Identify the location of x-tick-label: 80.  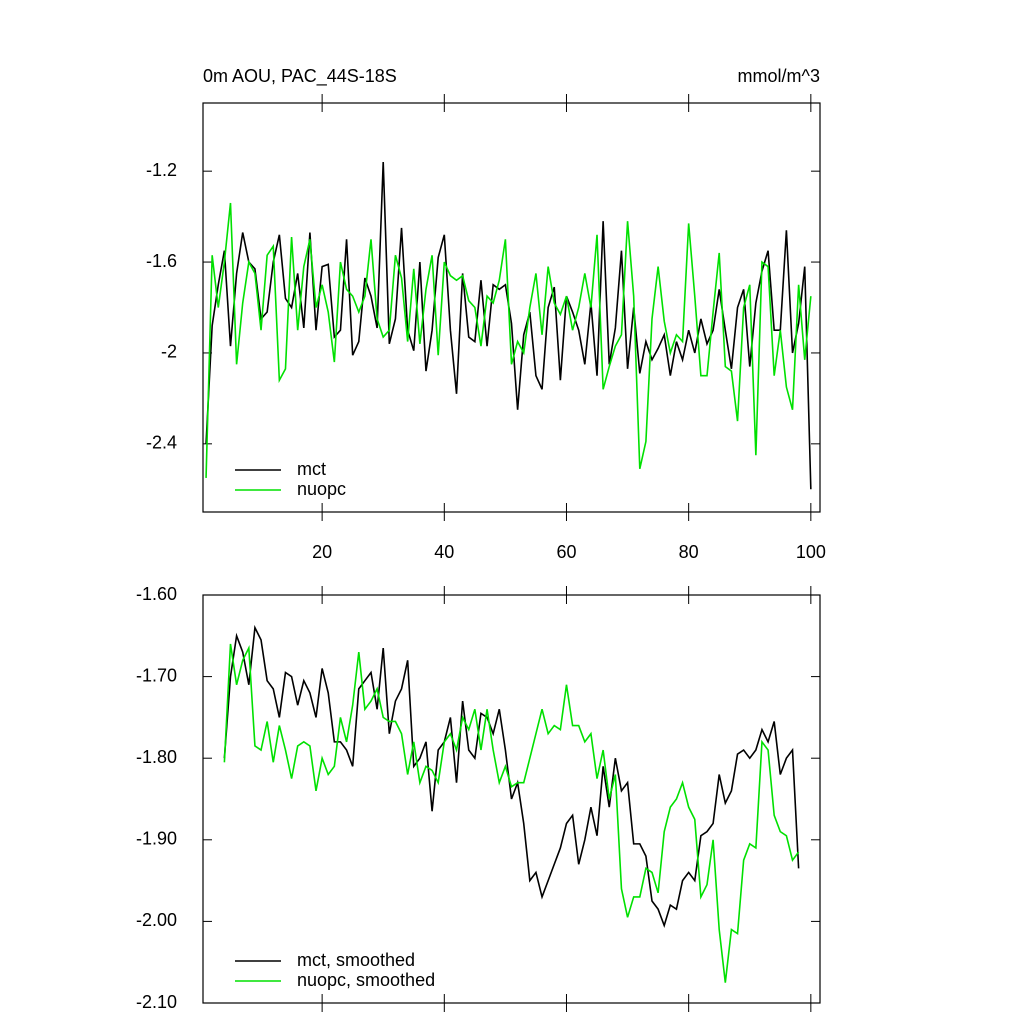
(689, 552).